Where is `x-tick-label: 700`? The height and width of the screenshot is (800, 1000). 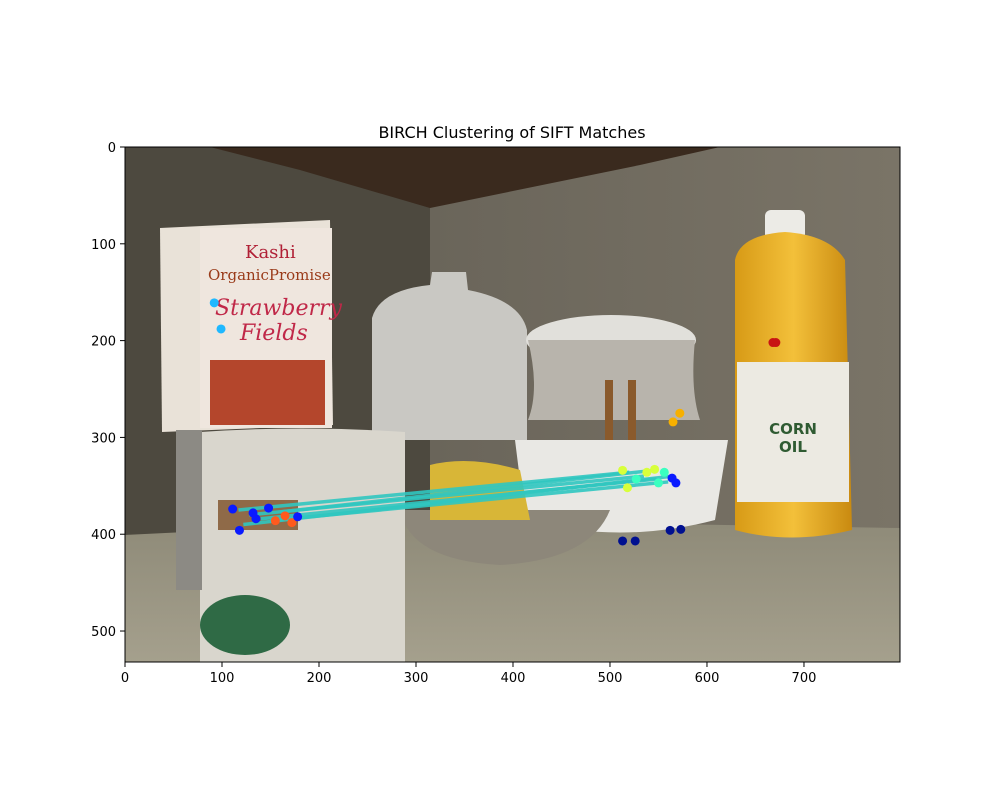 x-tick-label: 700 is located at coordinates (804, 678).